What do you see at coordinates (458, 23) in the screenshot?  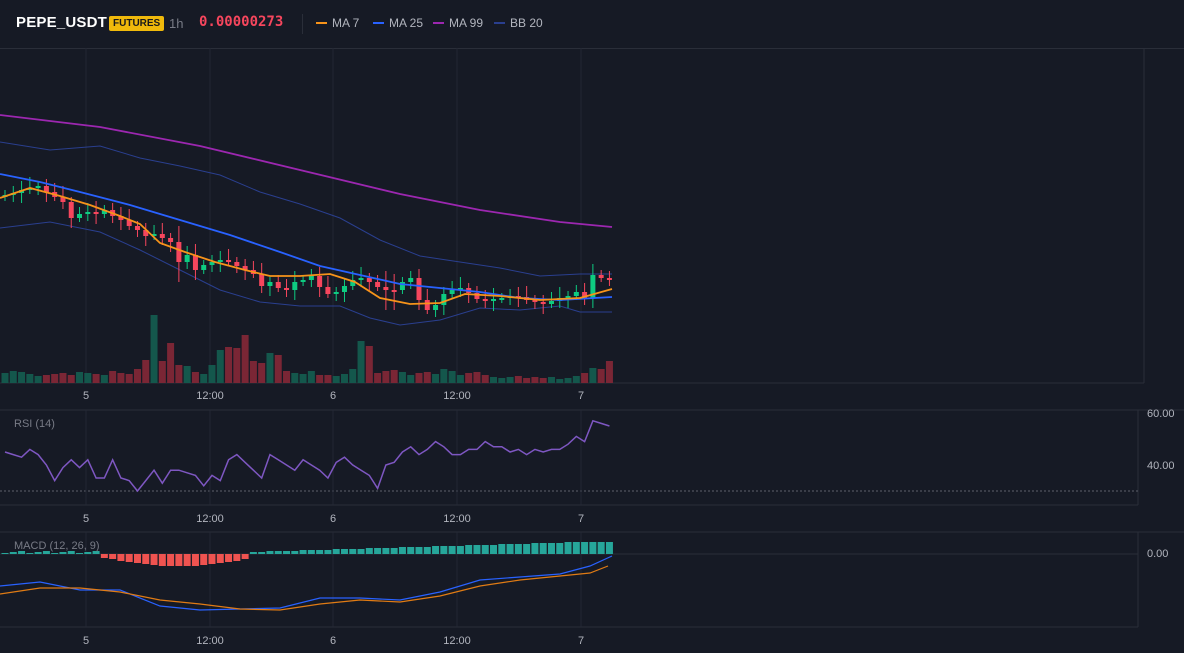 I see `legend-ma99: MA 99` at bounding box center [458, 23].